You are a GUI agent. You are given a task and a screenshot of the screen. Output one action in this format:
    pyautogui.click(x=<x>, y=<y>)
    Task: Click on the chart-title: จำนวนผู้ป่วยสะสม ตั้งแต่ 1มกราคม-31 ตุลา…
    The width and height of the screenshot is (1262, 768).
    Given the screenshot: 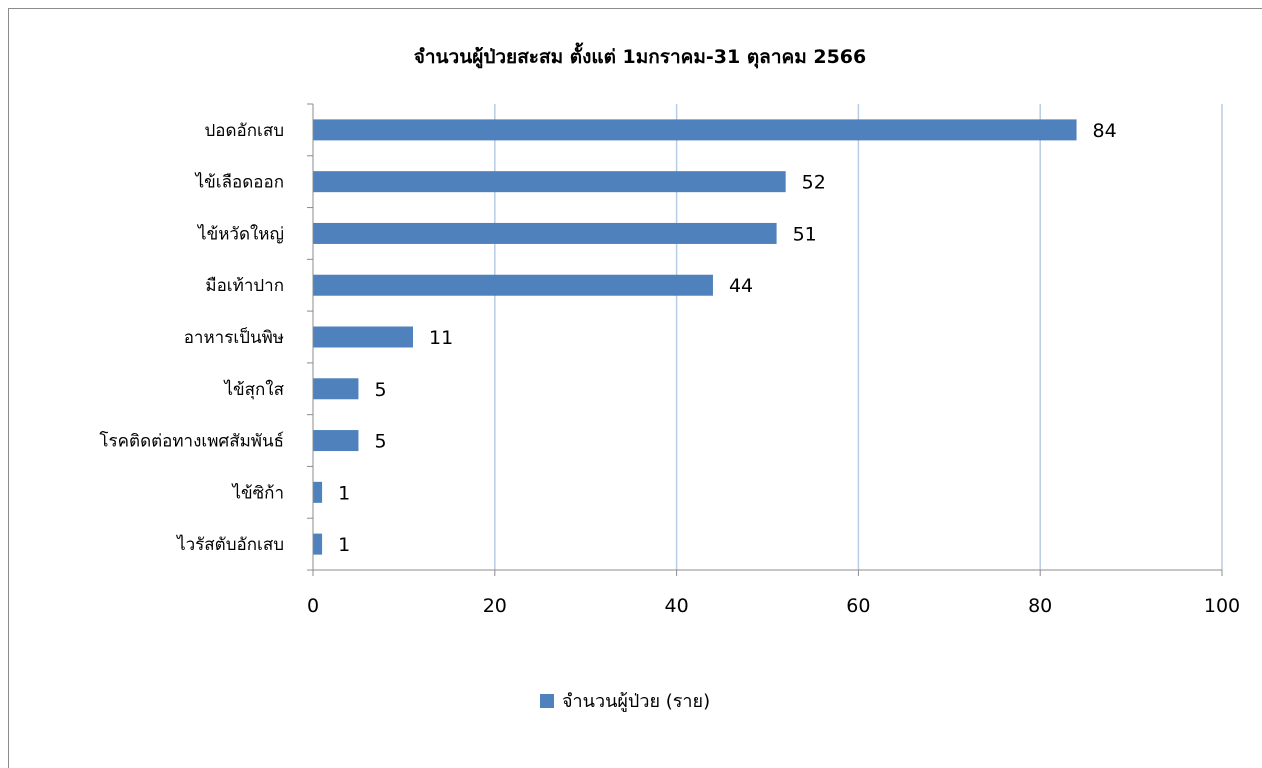 What is the action you would take?
    pyautogui.click(x=640, y=55)
    